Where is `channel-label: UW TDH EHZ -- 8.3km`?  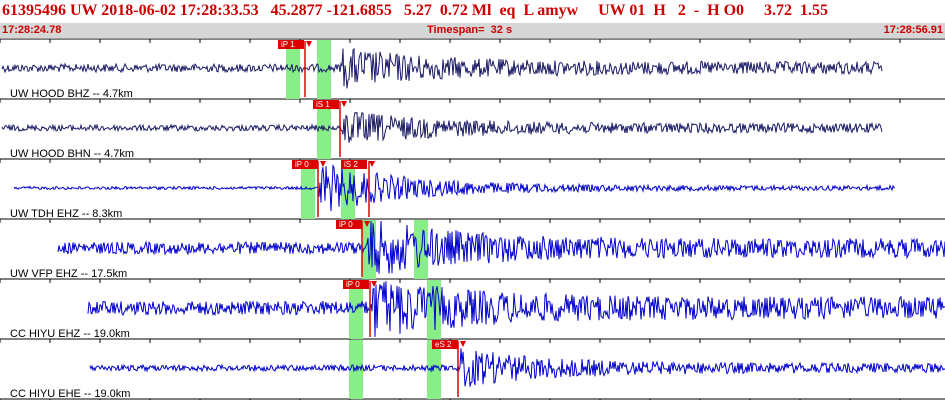 channel-label: UW TDH EHZ -- 8.3km is located at coordinates (66, 214).